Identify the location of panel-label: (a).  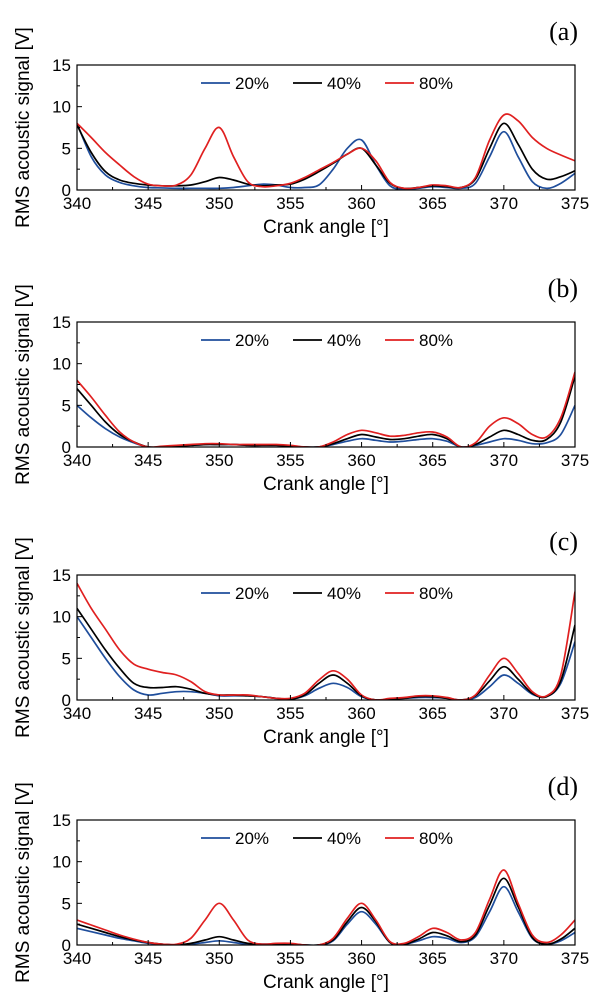
(563, 31).